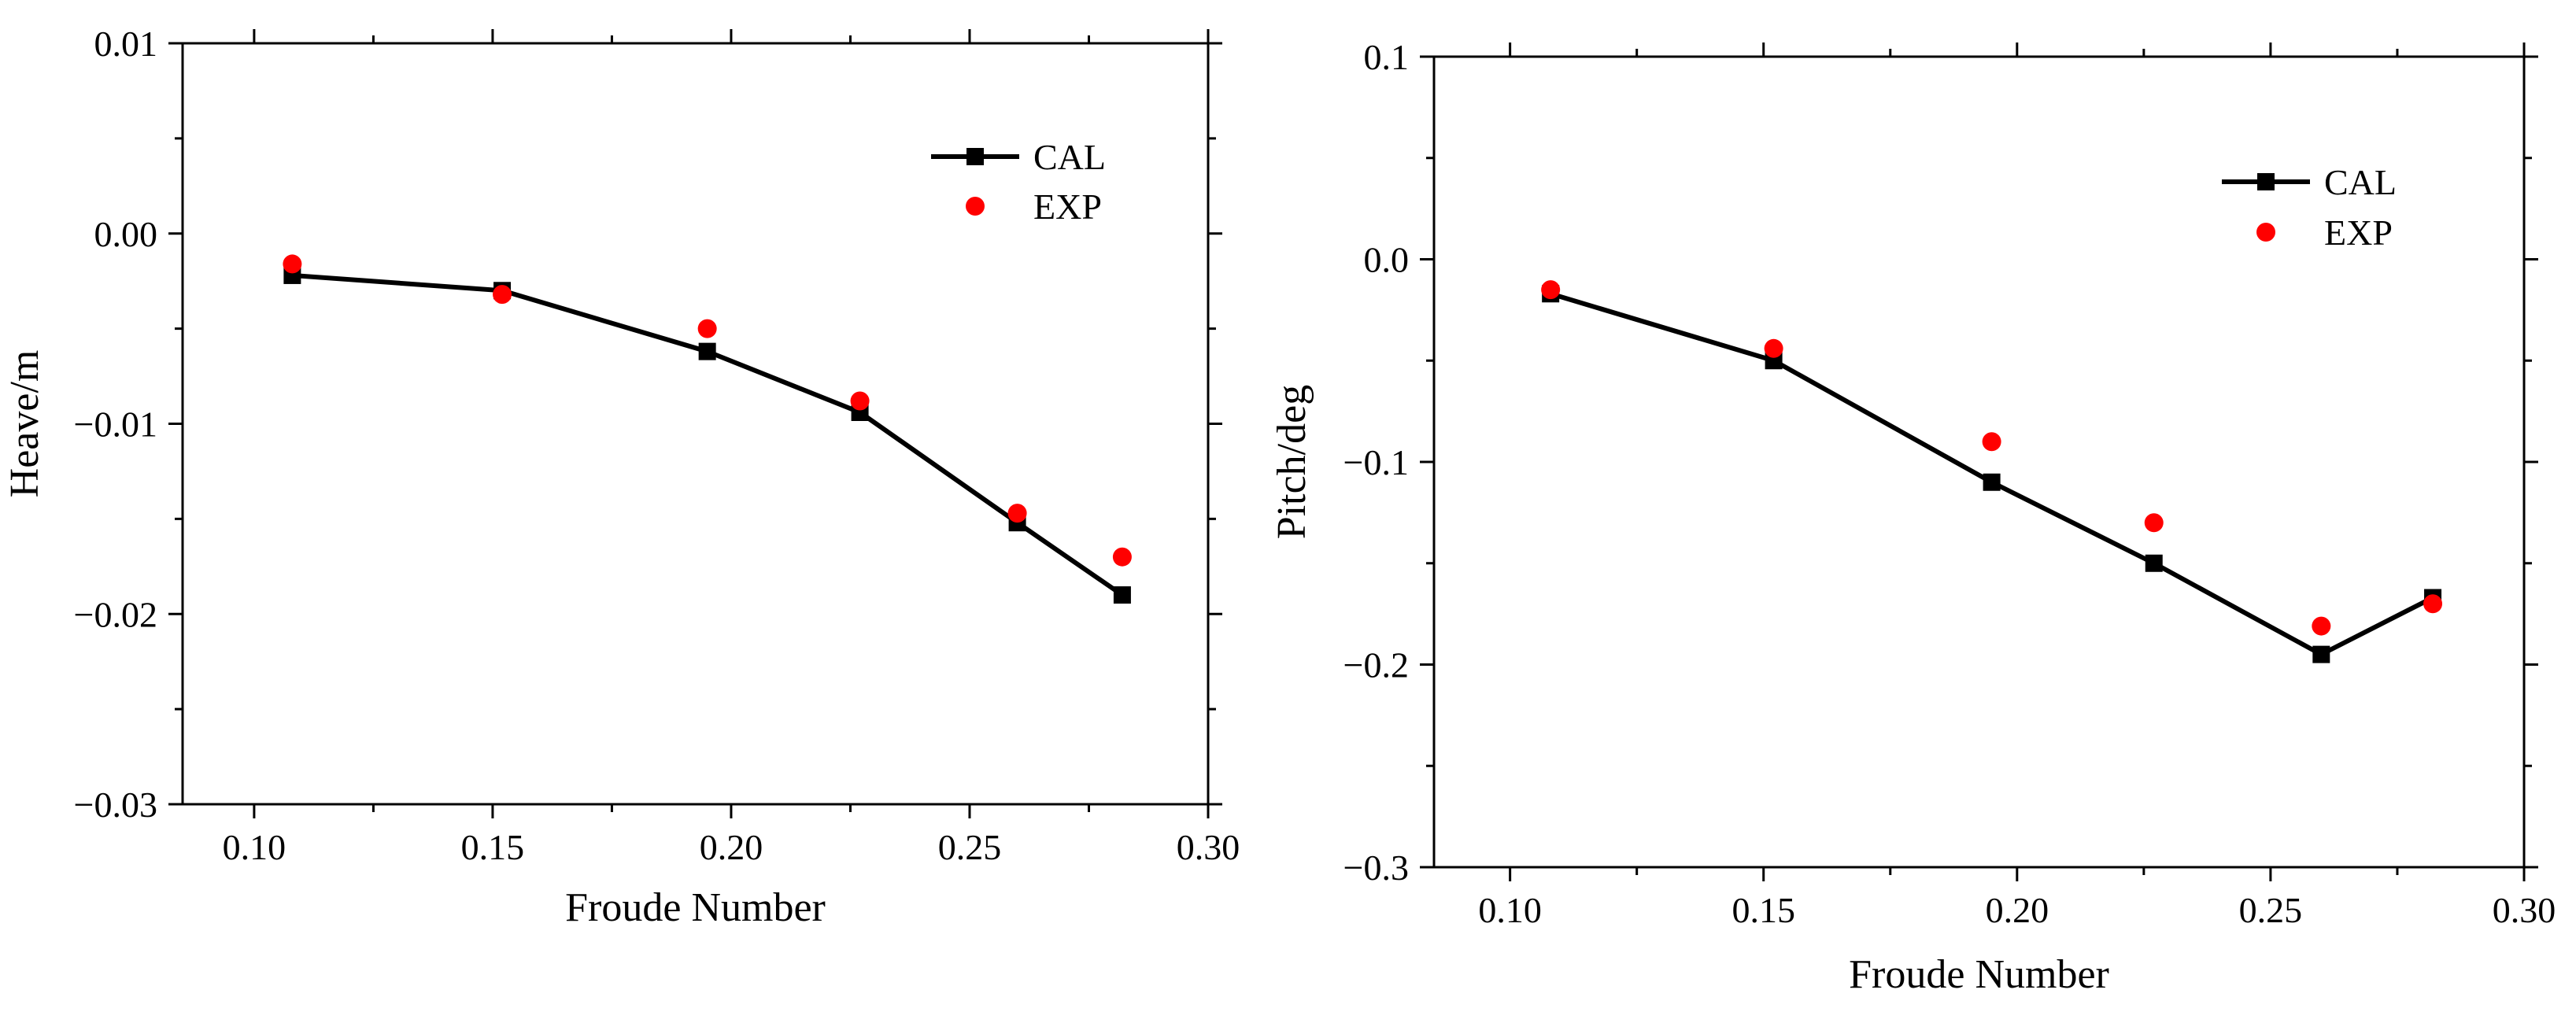 Image resolution: width=2576 pixels, height=1023 pixels. I want to click on y-tick-label: −0.03, so click(116, 805).